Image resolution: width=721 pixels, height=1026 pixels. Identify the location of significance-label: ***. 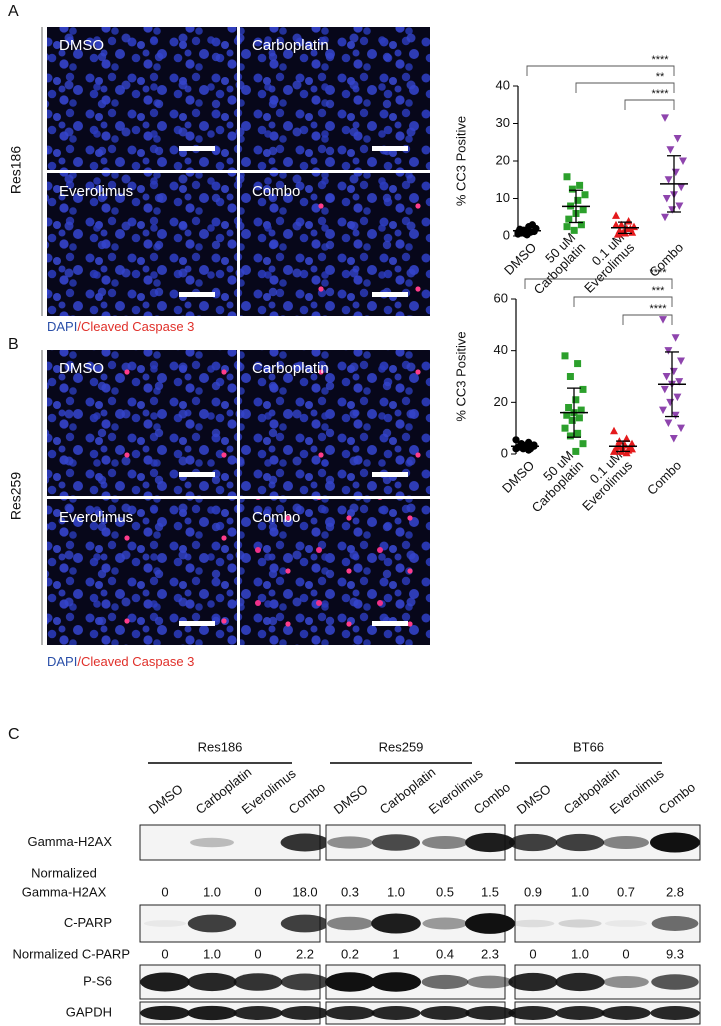
(659, 291).